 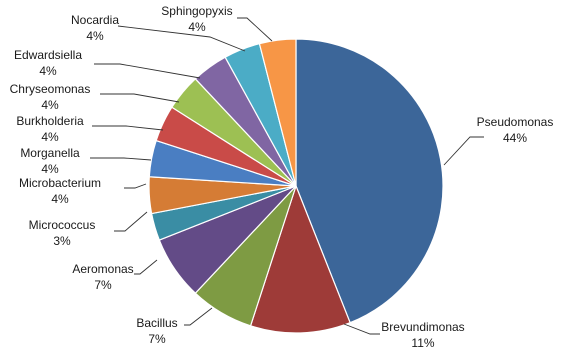 What do you see at coordinates (102, 269) in the screenshot?
I see `slice-label-aeromonas: Aeromonas` at bounding box center [102, 269].